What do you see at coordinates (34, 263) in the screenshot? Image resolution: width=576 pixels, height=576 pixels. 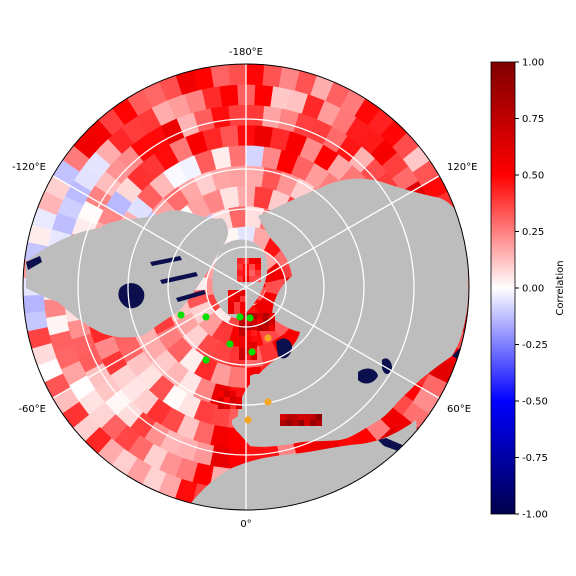 I see `arctic-edge` at bounding box center [34, 263].